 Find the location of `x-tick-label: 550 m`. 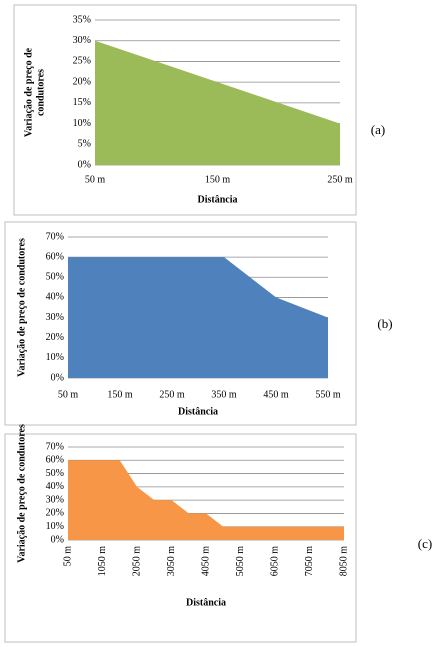

x-tick-label: 550 m is located at coordinates (328, 394).